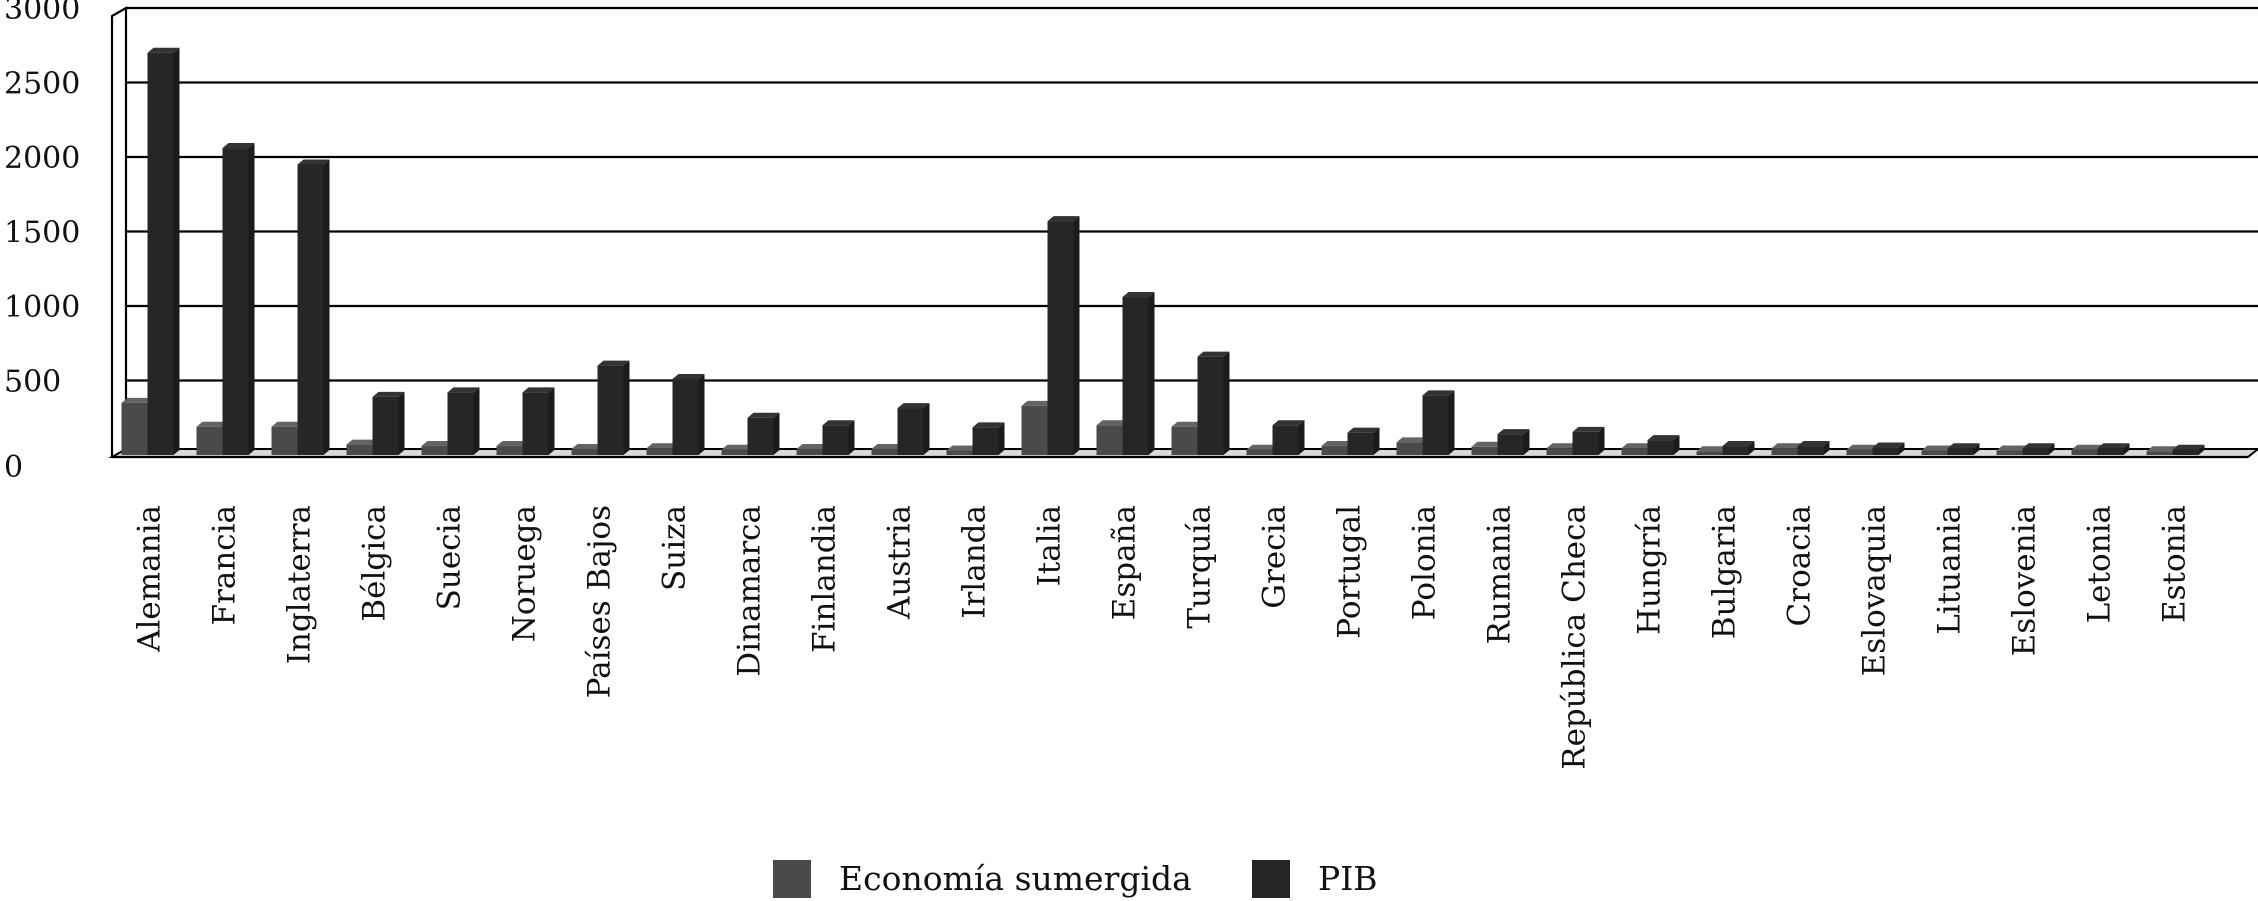 This screenshot has height=901, width=2258. What do you see at coordinates (150, 579) in the screenshot?
I see `x-tick-label: Alemania` at bounding box center [150, 579].